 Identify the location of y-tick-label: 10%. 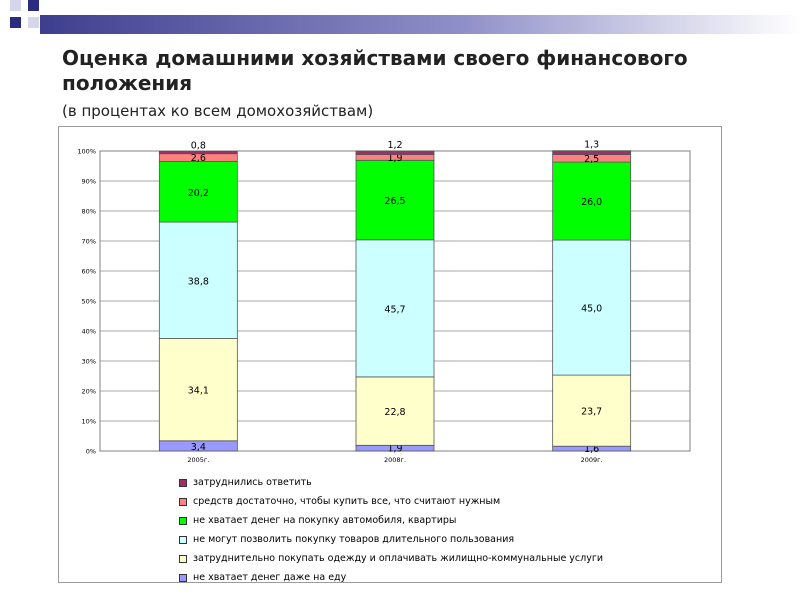
(89, 422).